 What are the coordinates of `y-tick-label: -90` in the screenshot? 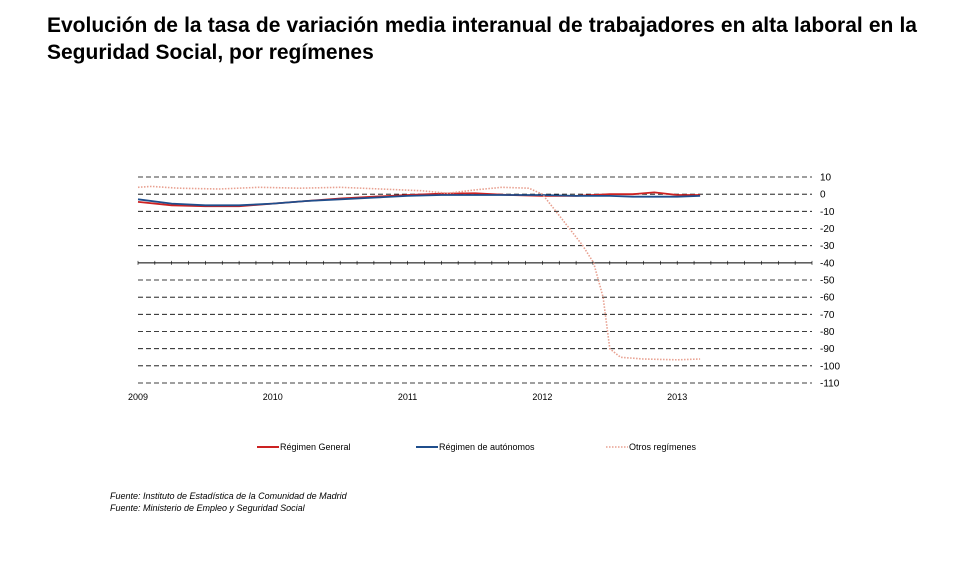 It's located at (827, 349).